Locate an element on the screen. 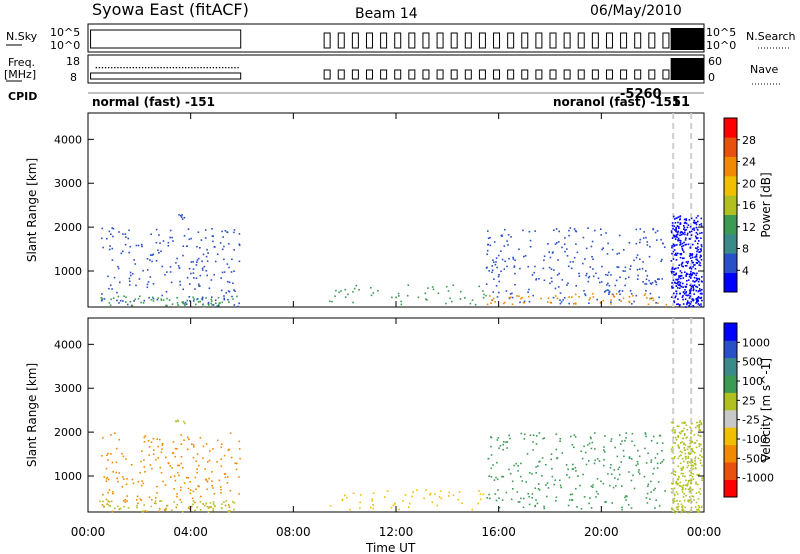 The height and width of the screenshot is (554, 800). colorbar-tick-label: 25 is located at coordinates (749, 400).